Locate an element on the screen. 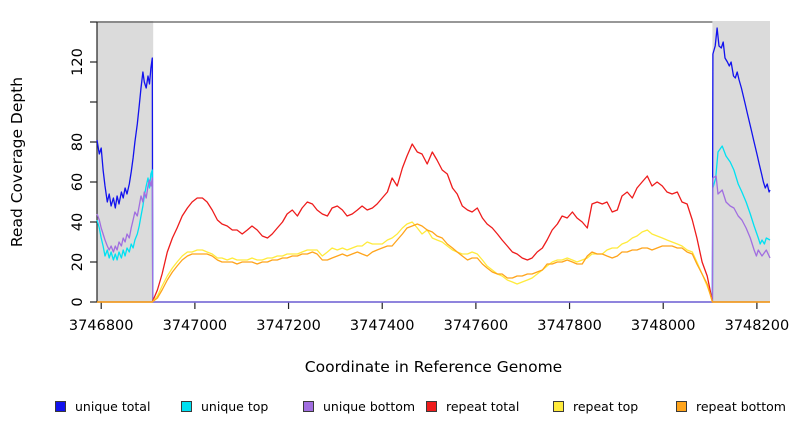 The image size is (792, 432). legend-item-repeat-bottom: repeat bottom is located at coordinates (731, 406).